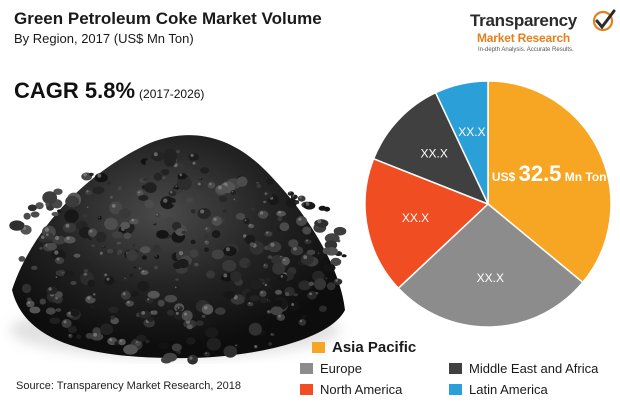 This screenshot has height=420, width=620. Describe the element at coordinates (490, 265) in the screenshot. I see `pie-slice-europe` at that location.